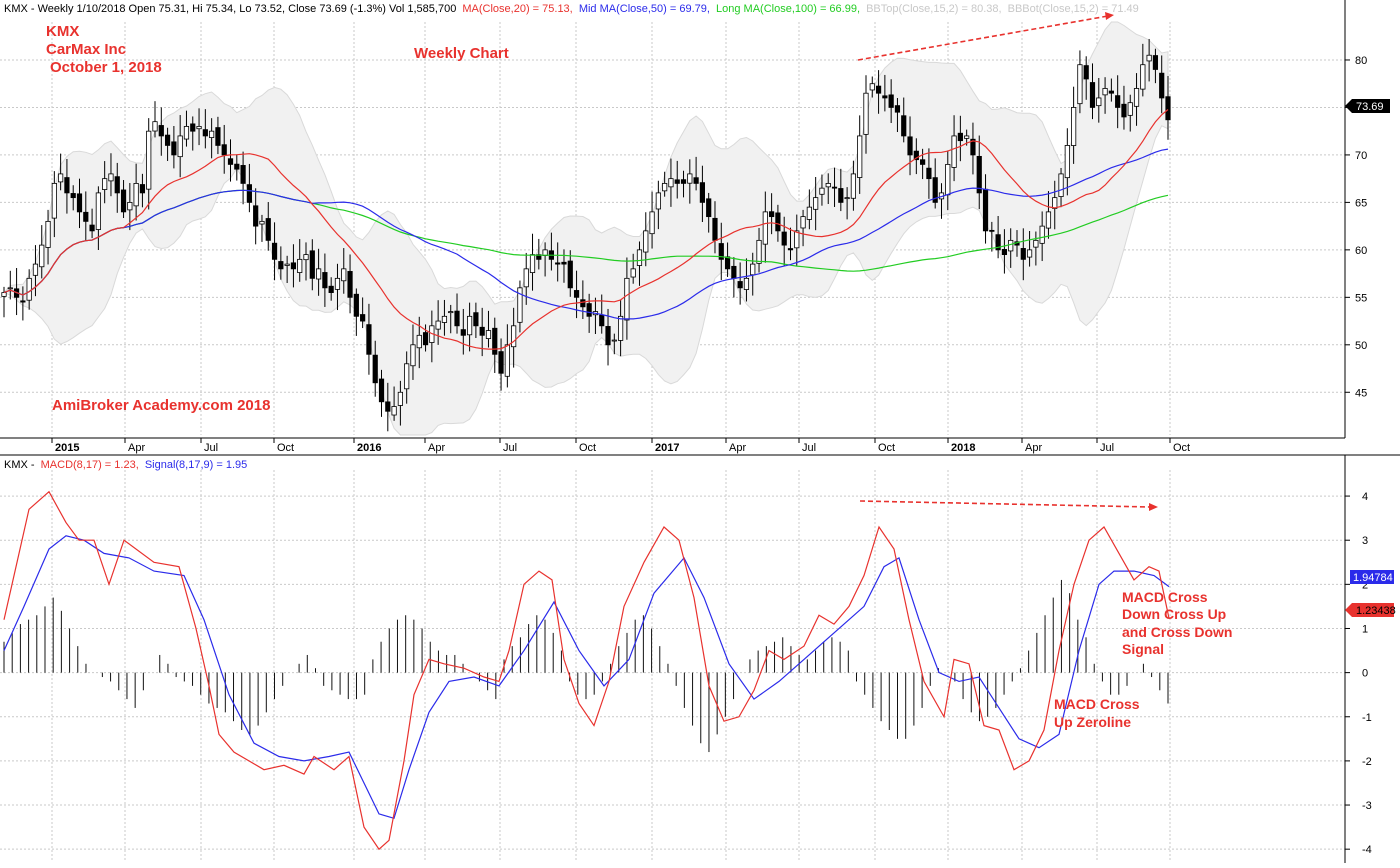 The width and height of the screenshot is (1400, 868). Describe the element at coordinates (510, 448) in the screenshot. I see `date-tick-label: Jul` at that location.